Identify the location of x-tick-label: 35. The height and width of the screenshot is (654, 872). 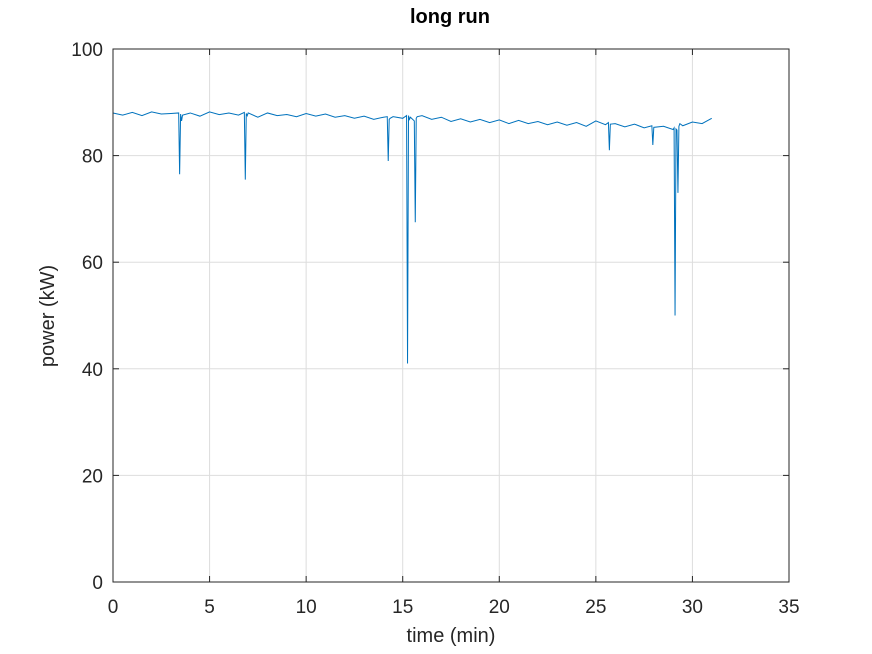
(788, 607).